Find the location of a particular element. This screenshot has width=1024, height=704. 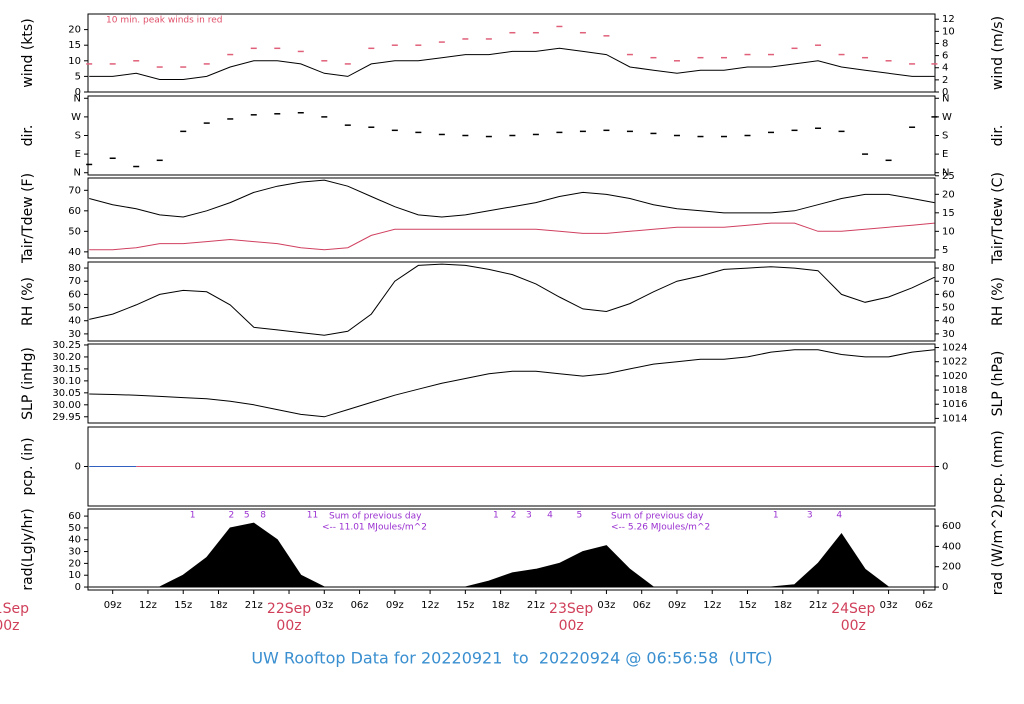

y2-tick-label: 10 is located at coordinates (948, 31).